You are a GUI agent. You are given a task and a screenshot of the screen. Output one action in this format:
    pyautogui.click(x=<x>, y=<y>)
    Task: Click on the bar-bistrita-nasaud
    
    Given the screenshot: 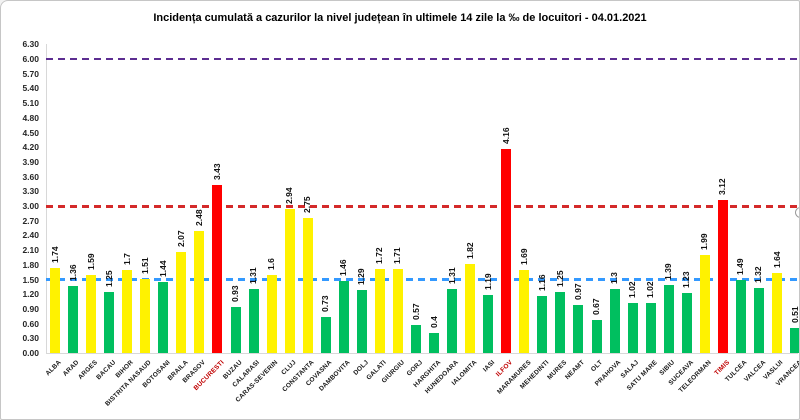 What is the action you would take?
    pyautogui.click(x=145, y=316)
    